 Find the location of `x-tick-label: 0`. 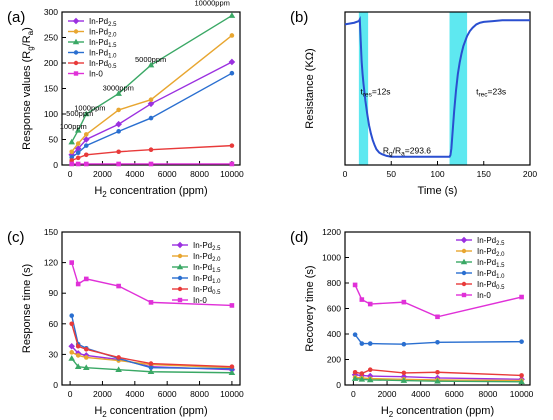

x-tick-label: 0 is located at coordinates (70, 394).